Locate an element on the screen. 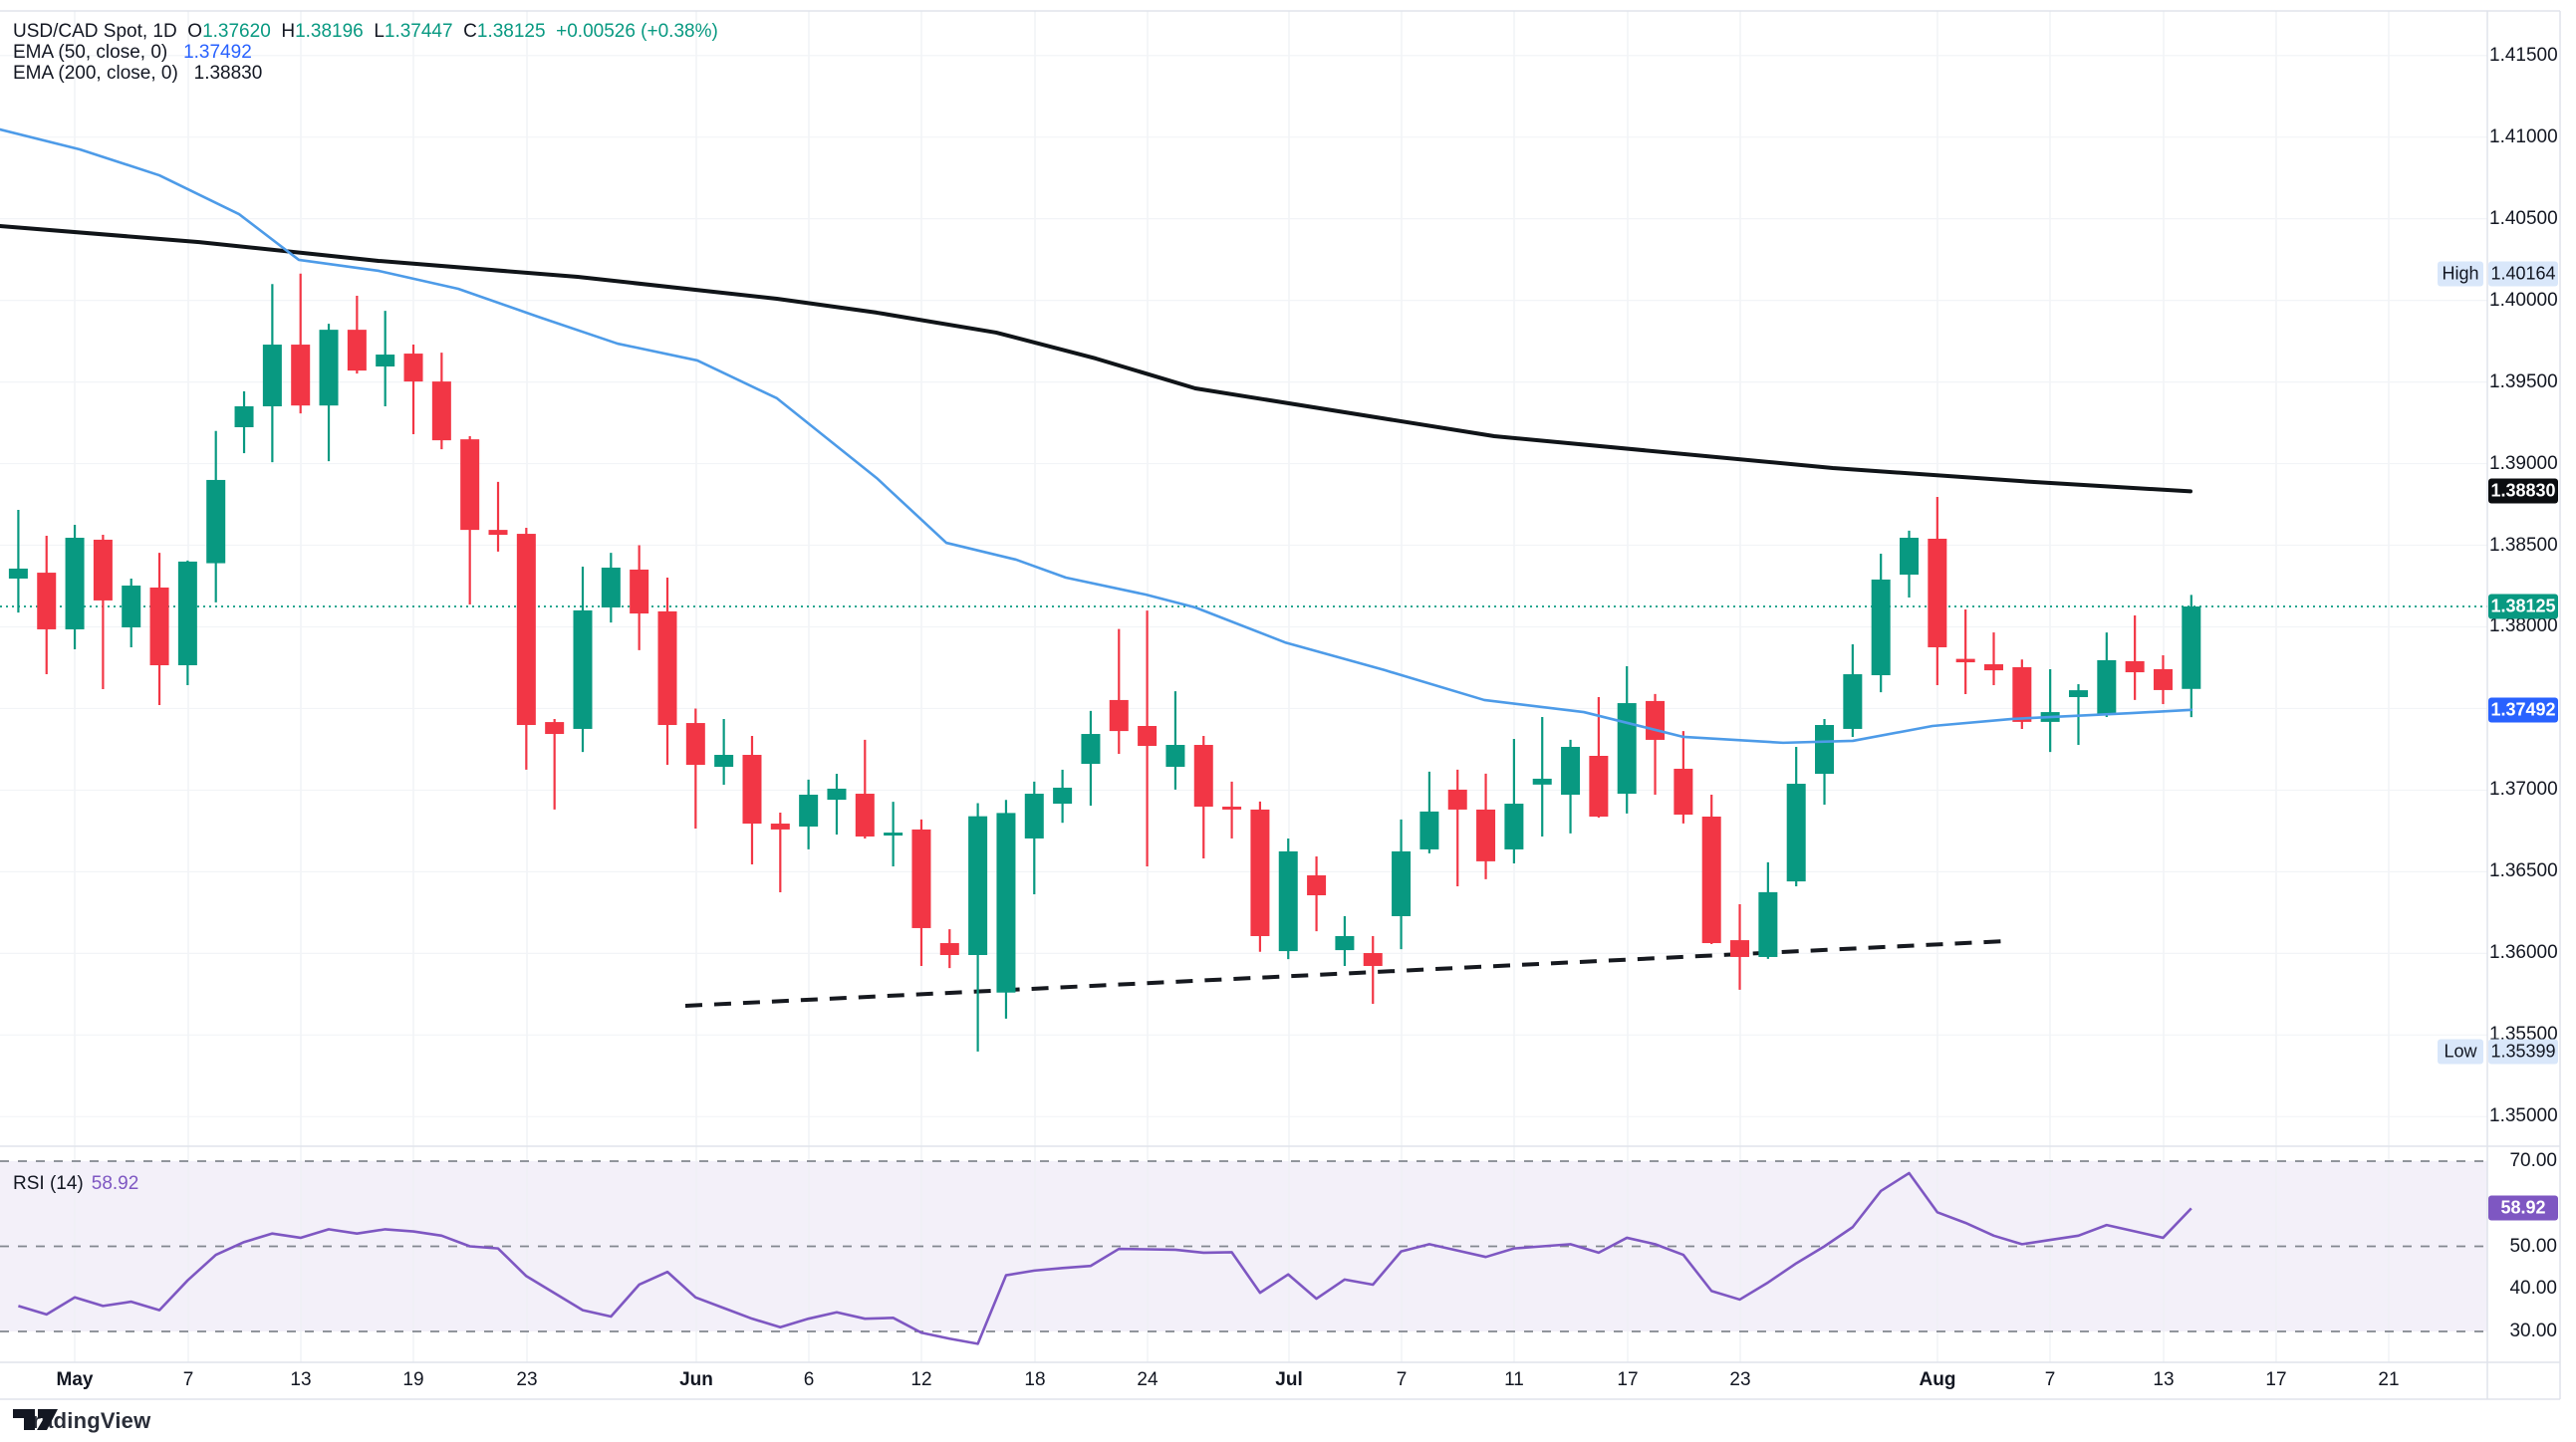  ema200-price-badge: 1.38830 is located at coordinates (2523, 491).